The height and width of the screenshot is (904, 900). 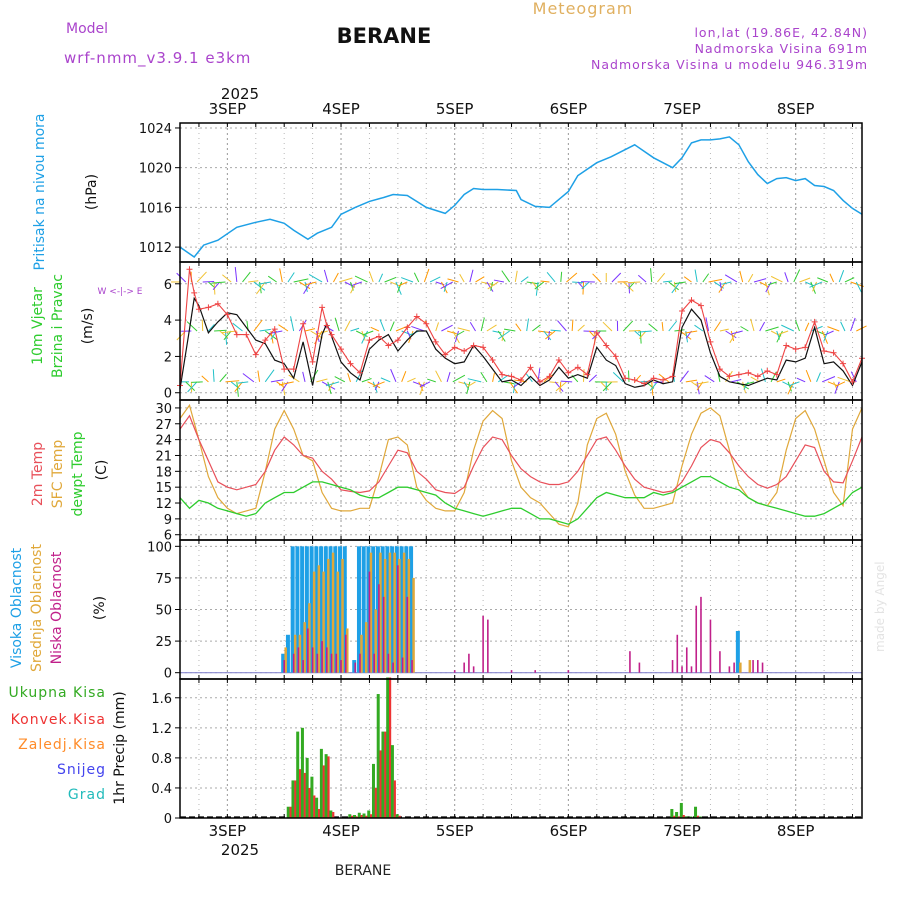 I want to click on y-tick-label: 27, so click(x=163, y=425).